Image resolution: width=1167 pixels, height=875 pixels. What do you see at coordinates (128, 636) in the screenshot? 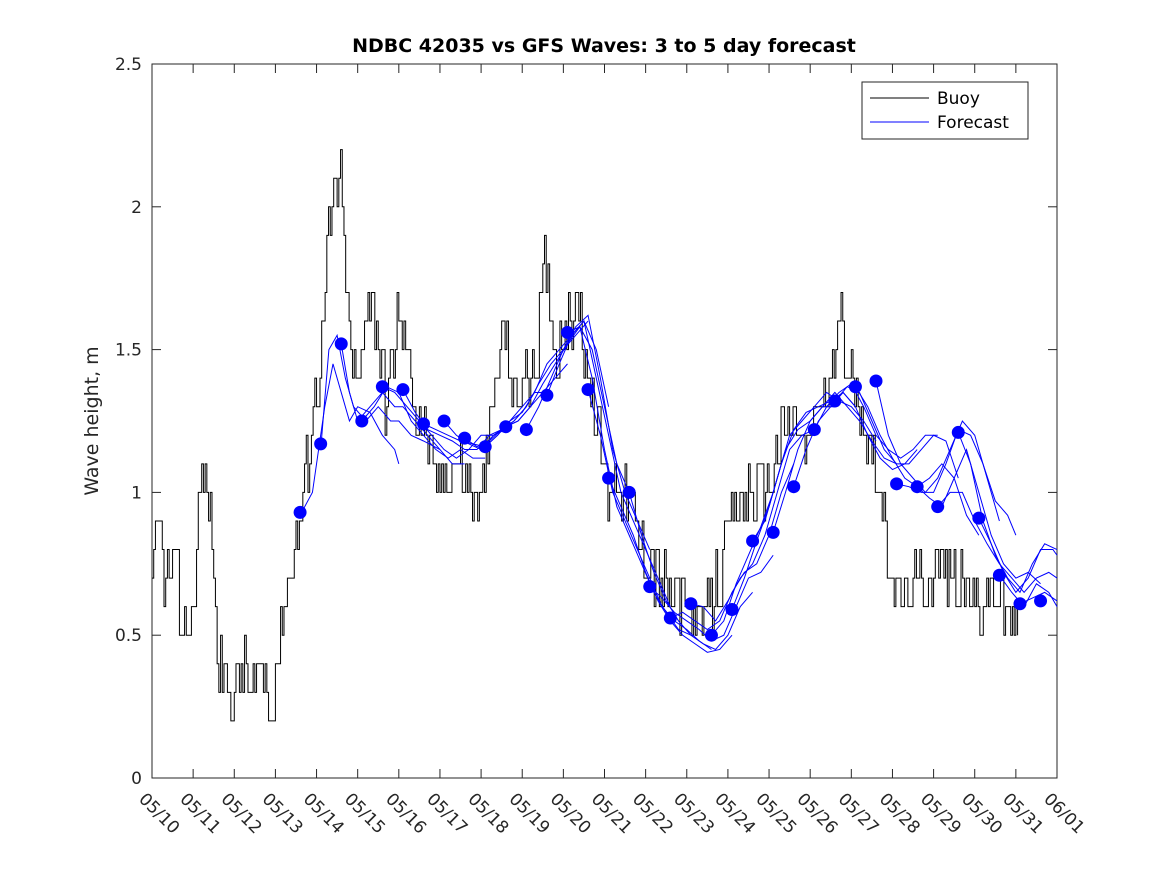
I see `y-tick-label: 0.5` at bounding box center [128, 636].